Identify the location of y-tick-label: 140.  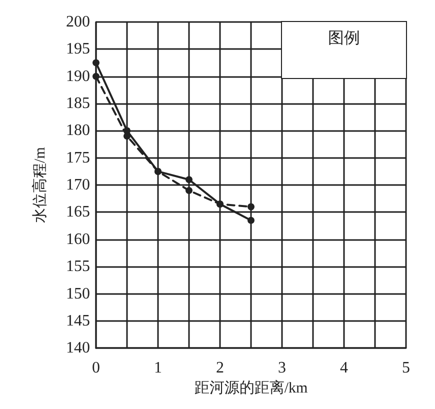
(78, 348).